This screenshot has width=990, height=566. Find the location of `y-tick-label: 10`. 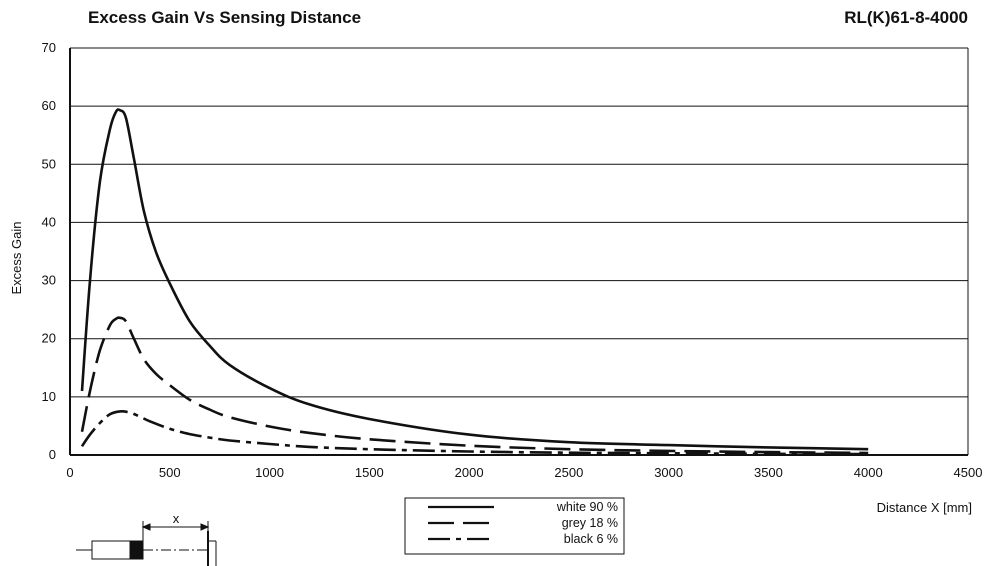

y-tick-label: 10 is located at coordinates (49, 396).